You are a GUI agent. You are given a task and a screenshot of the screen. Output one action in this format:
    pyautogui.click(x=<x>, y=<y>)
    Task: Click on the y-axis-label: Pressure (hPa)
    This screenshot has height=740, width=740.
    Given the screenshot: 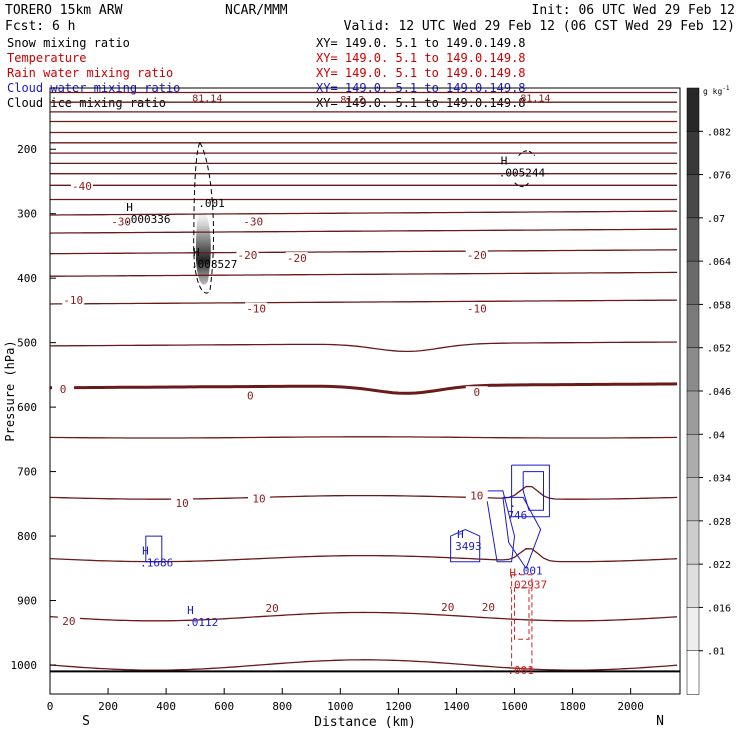 What is the action you would take?
    pyautogui.click(x=10, y=390)
    